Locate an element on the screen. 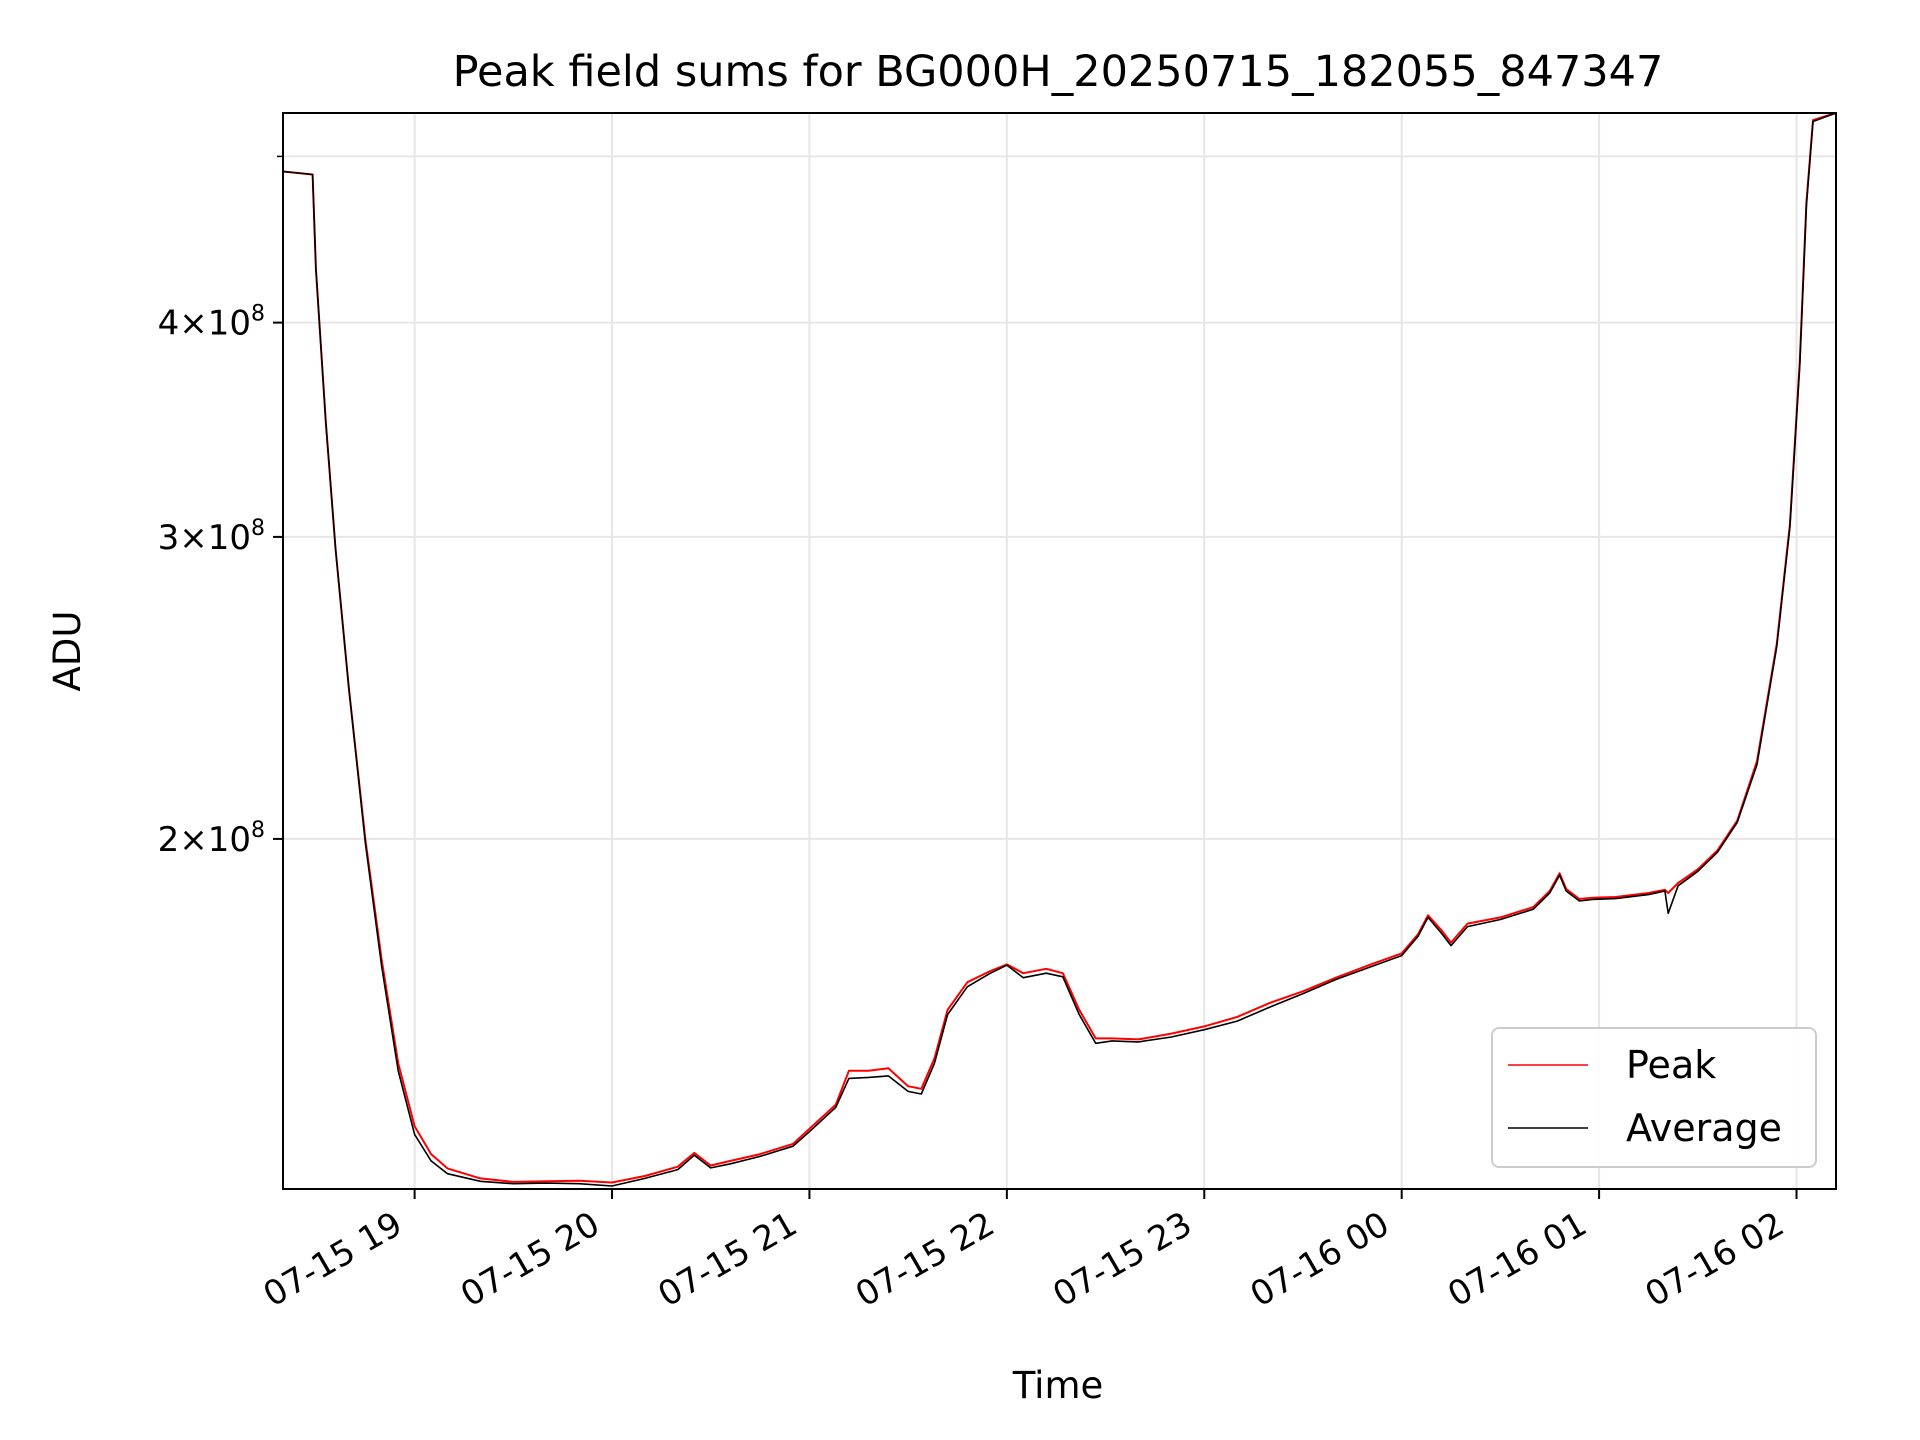  legend-label-peak: Peak is located at coordinates (1671, 1065).